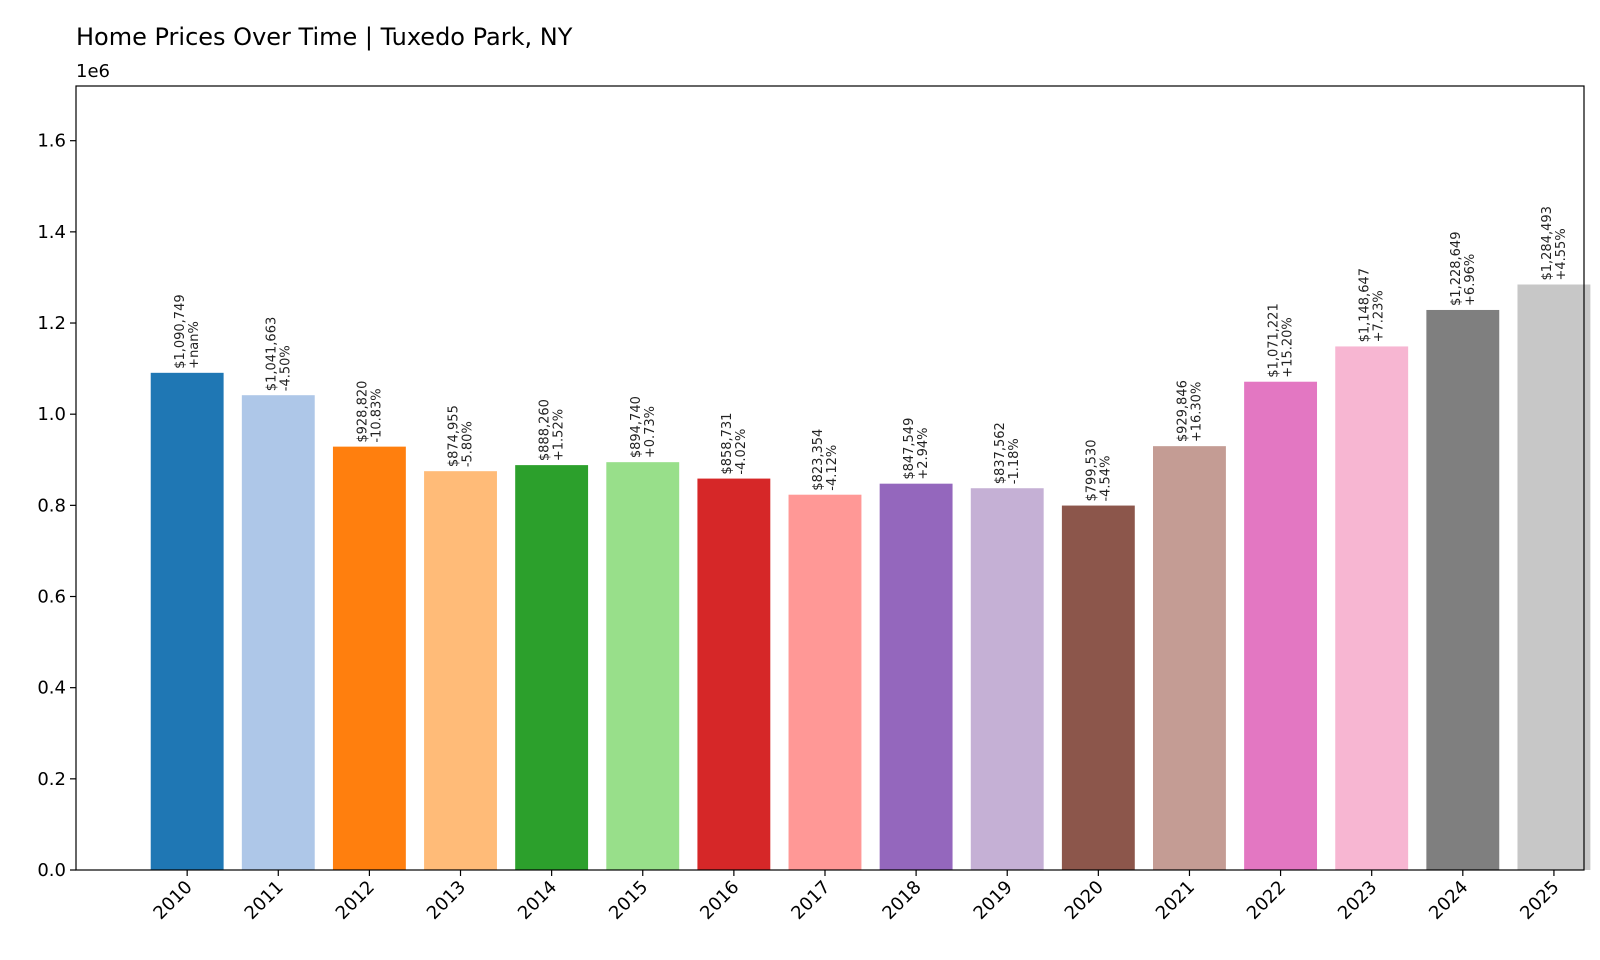 The image size is (1600, 960). Describe the element at coordinates (545, 430) in the screenshot. I see `price-label-2014: $888,260` at that location.